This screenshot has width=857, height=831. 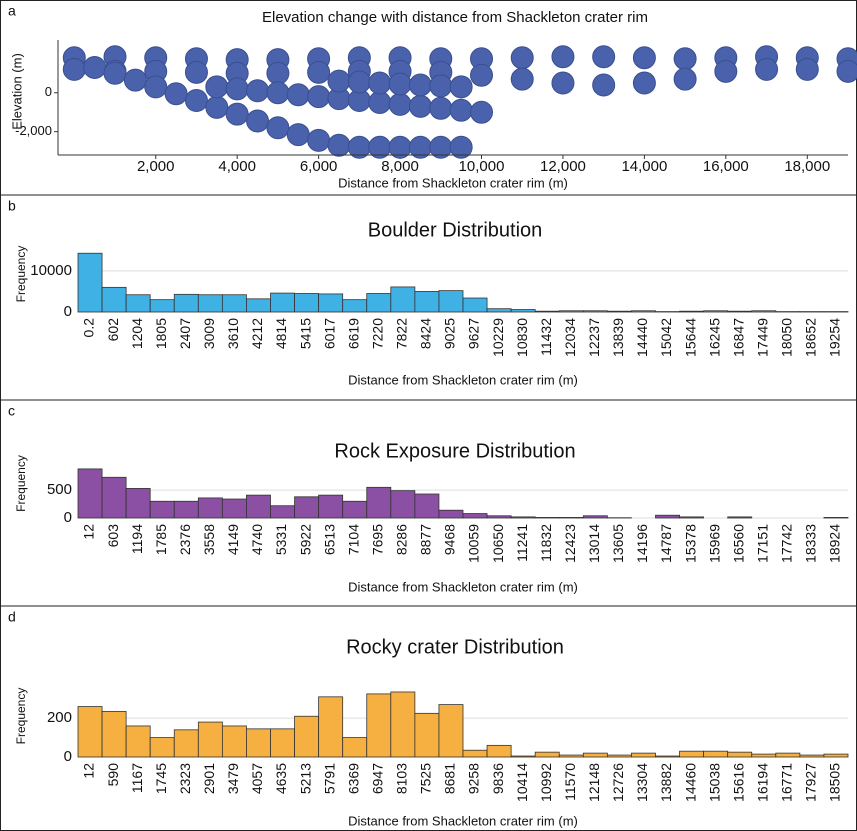 What do you see at coordinates (522, 543) in the screenshot?
I see `x-tick-label: 11241` at bounding box center [522, 543].